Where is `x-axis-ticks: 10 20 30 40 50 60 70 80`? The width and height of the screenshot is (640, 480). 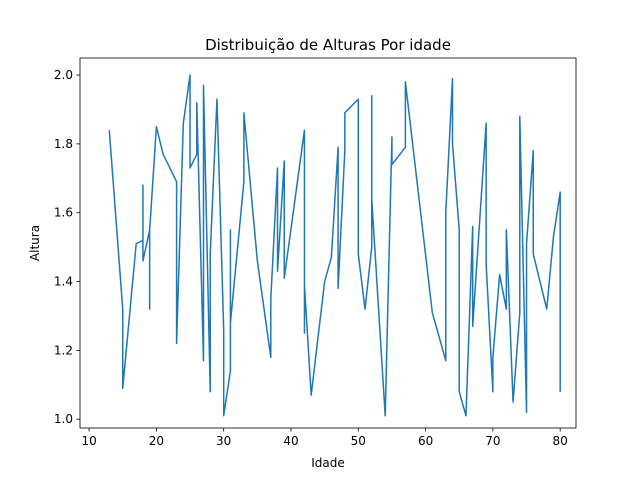 x-axis-ticks: 10 20 30 40 50 60 70 80 is located at coordinates (324, 438).